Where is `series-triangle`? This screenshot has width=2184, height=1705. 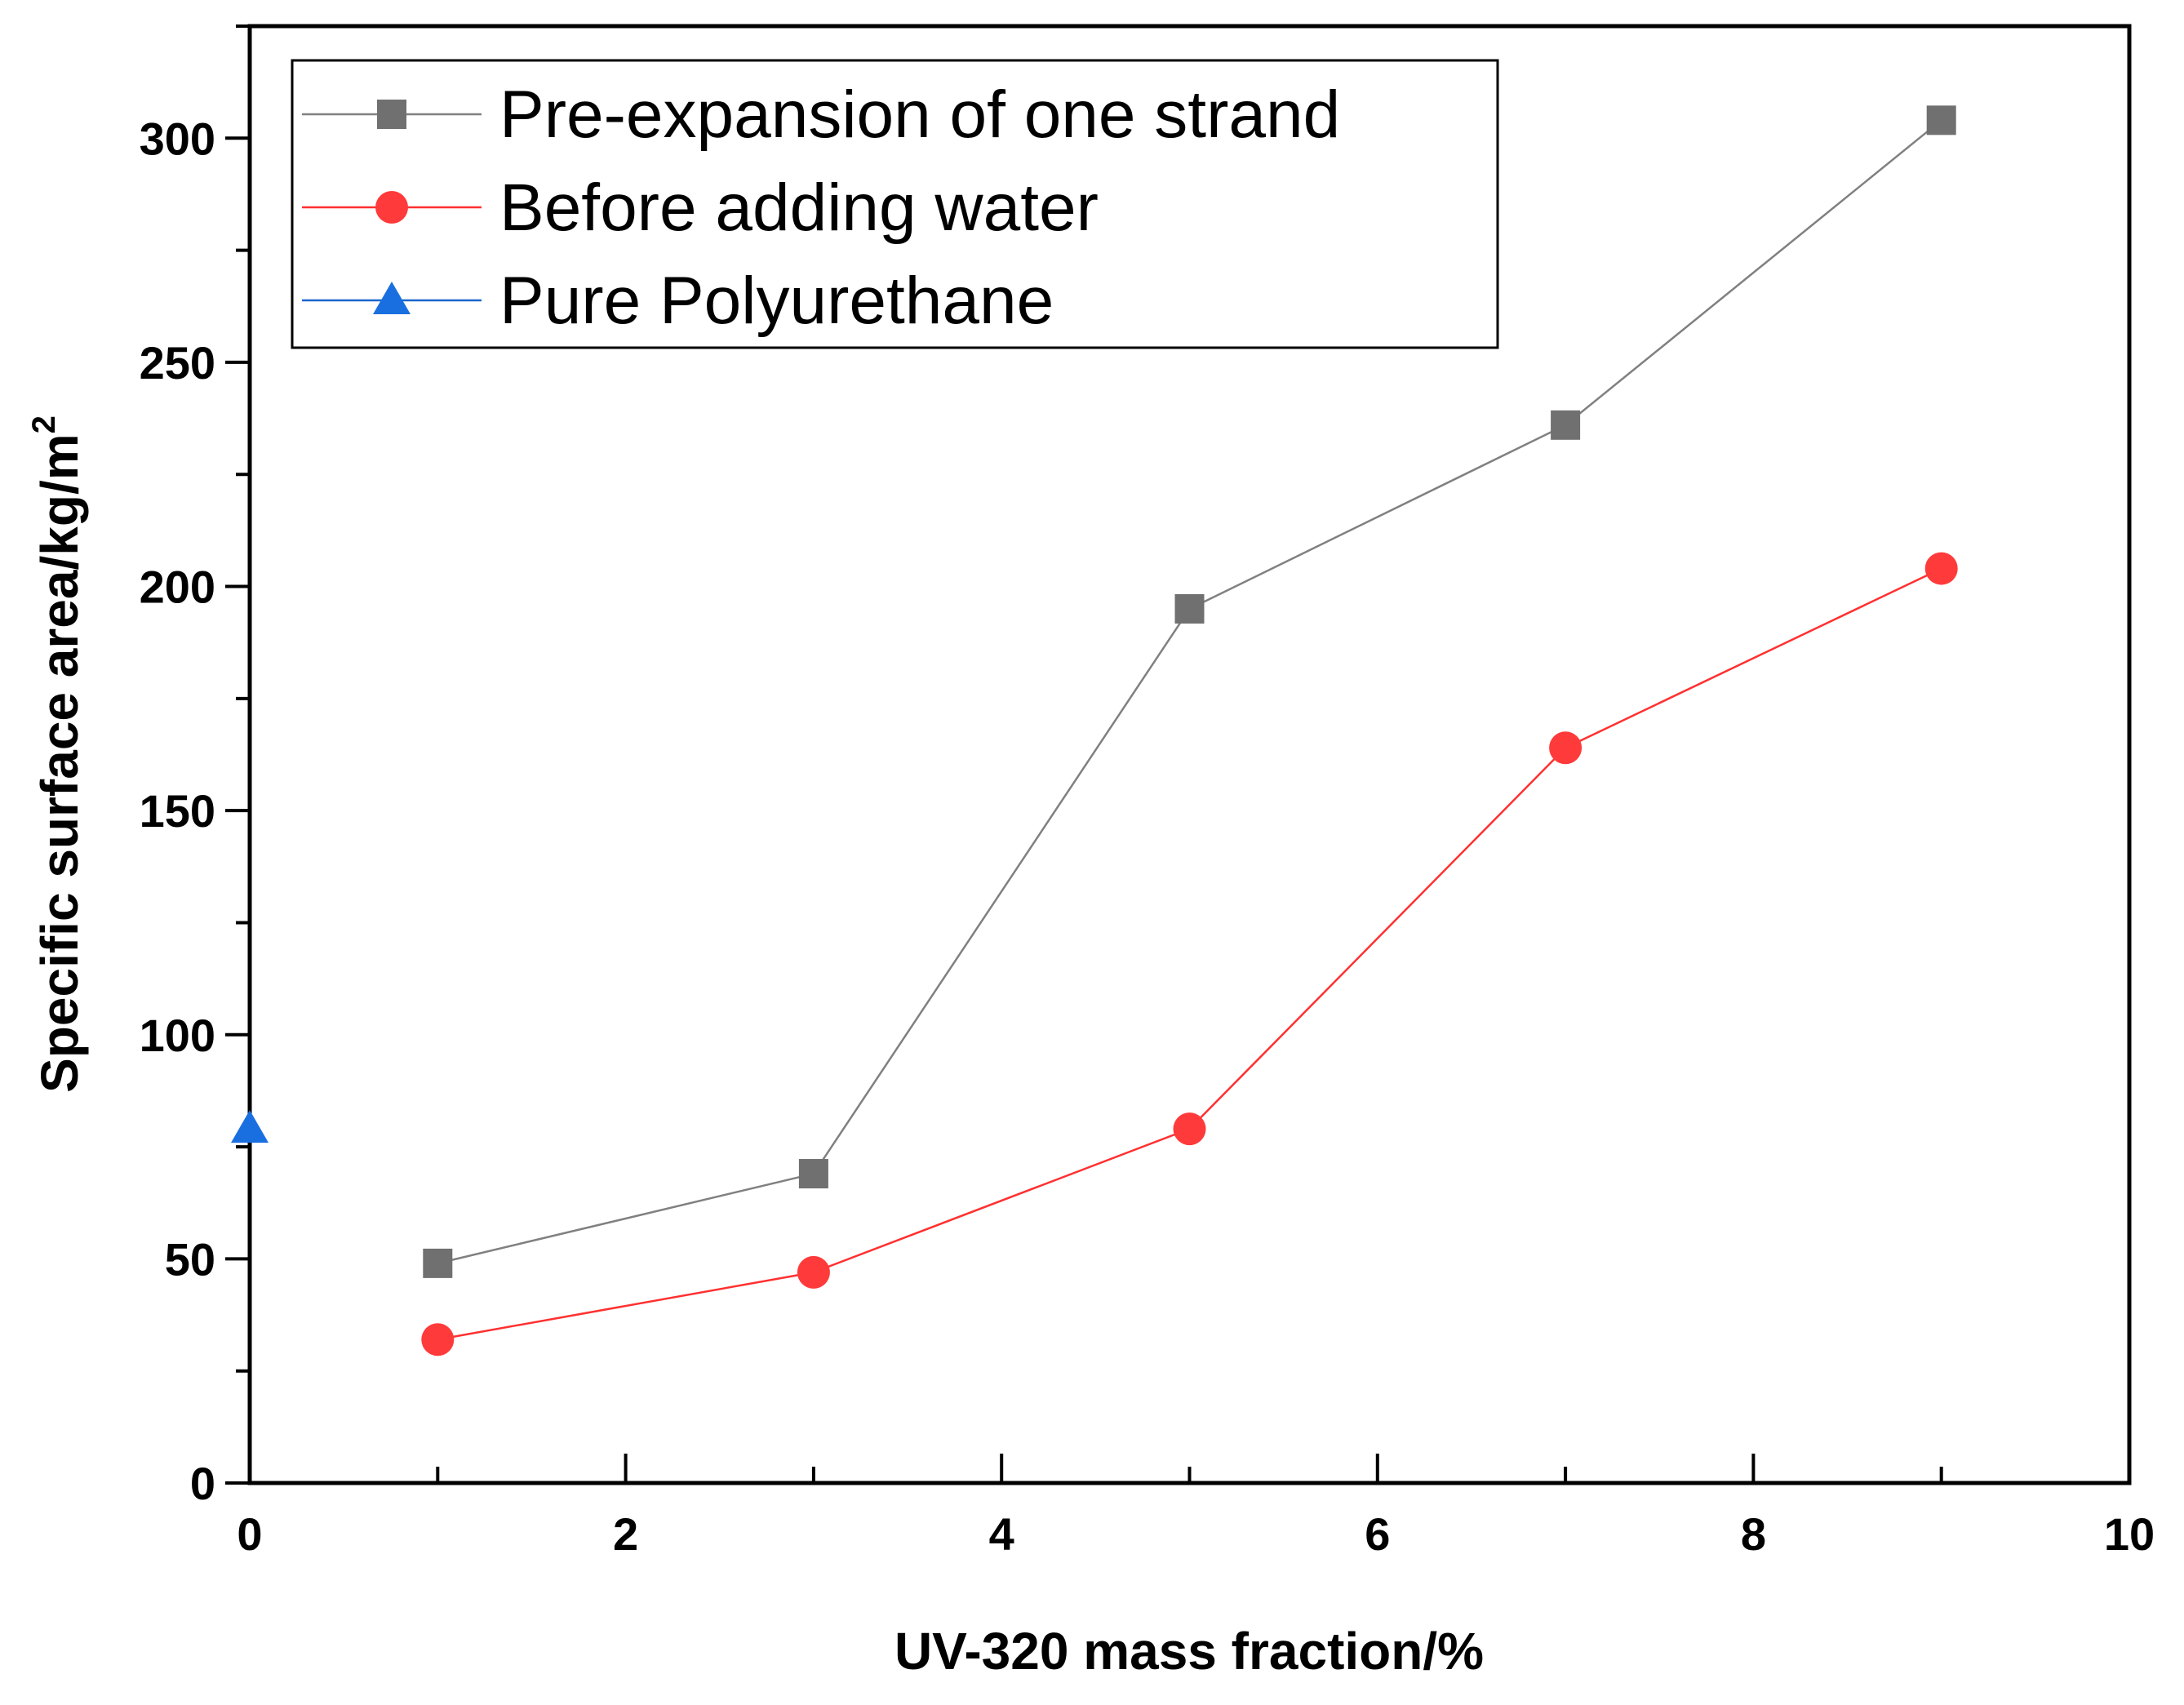
series-triangle is located at coordinates (250, 1126).